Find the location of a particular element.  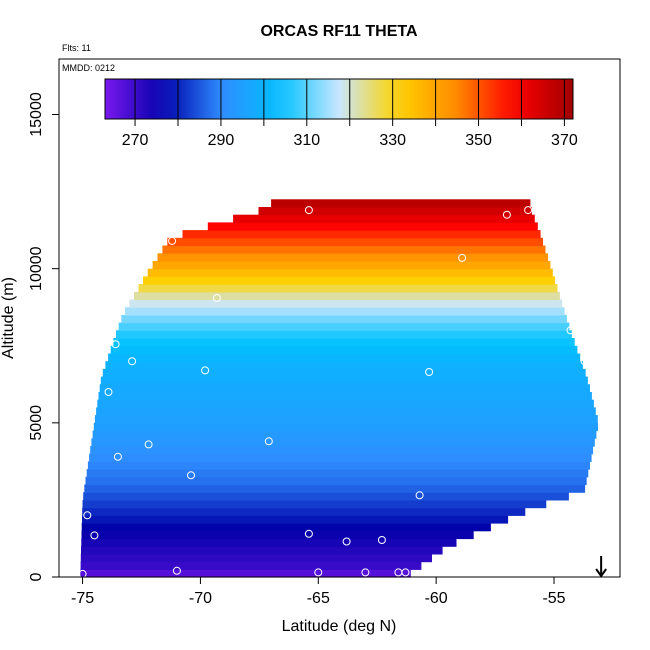

x-tick-label: -75 is located at coordinates (82, 598).